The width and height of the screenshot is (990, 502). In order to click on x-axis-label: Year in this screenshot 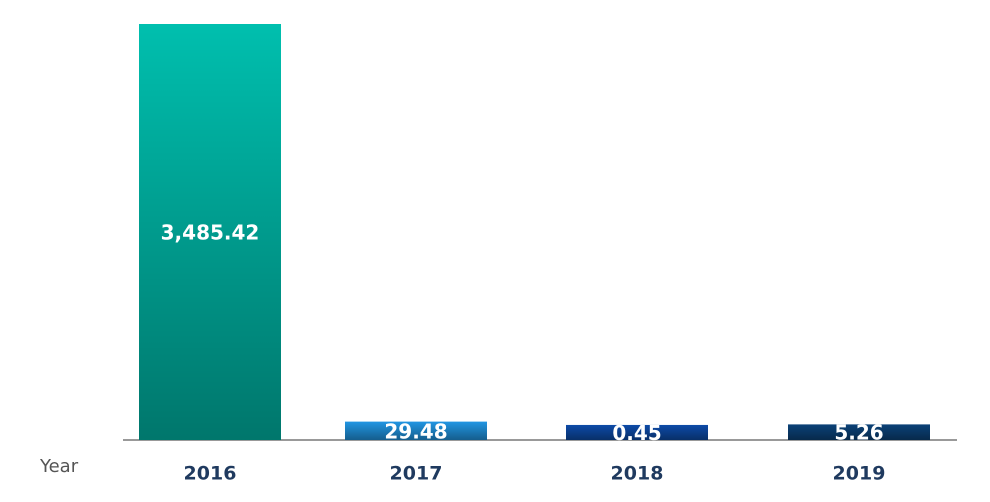, I will do `click(59, 466)`.